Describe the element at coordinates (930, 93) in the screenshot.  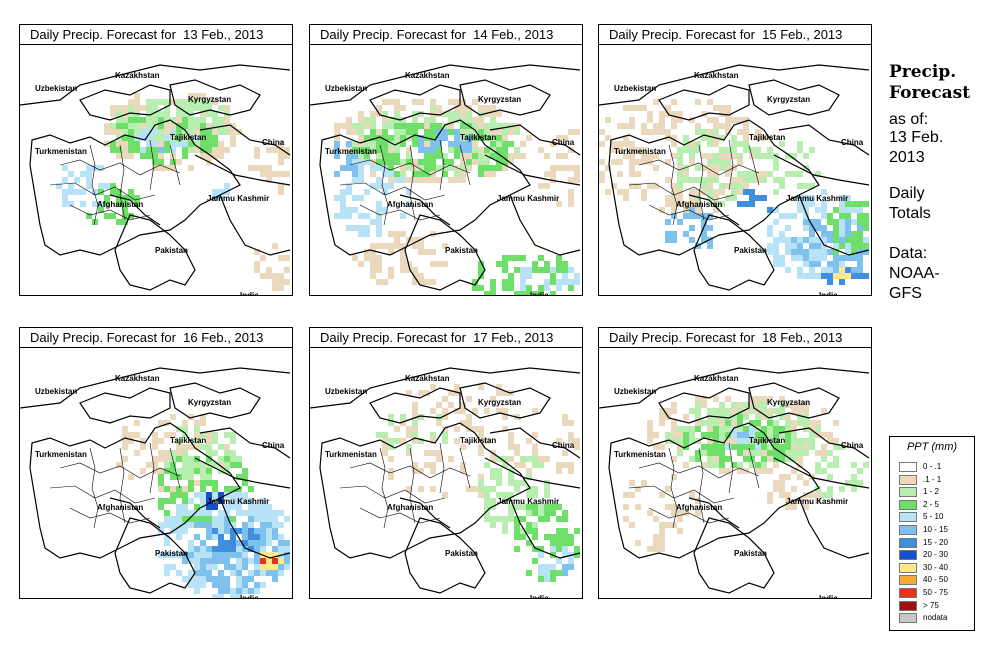
I see `heading-line-2: Forecast` at that location.